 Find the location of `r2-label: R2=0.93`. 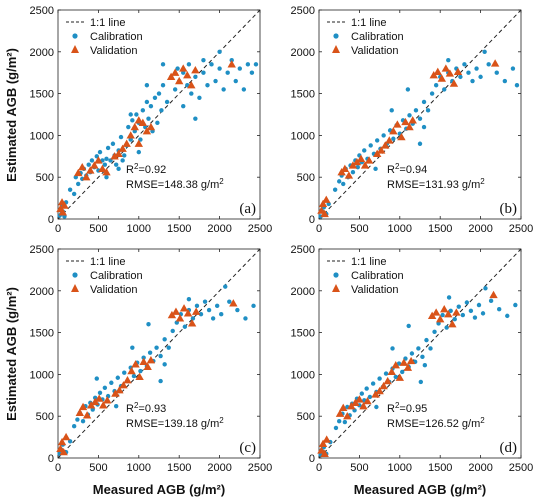

r2-label: R2=0.93 is located at coordinates (146, 408).